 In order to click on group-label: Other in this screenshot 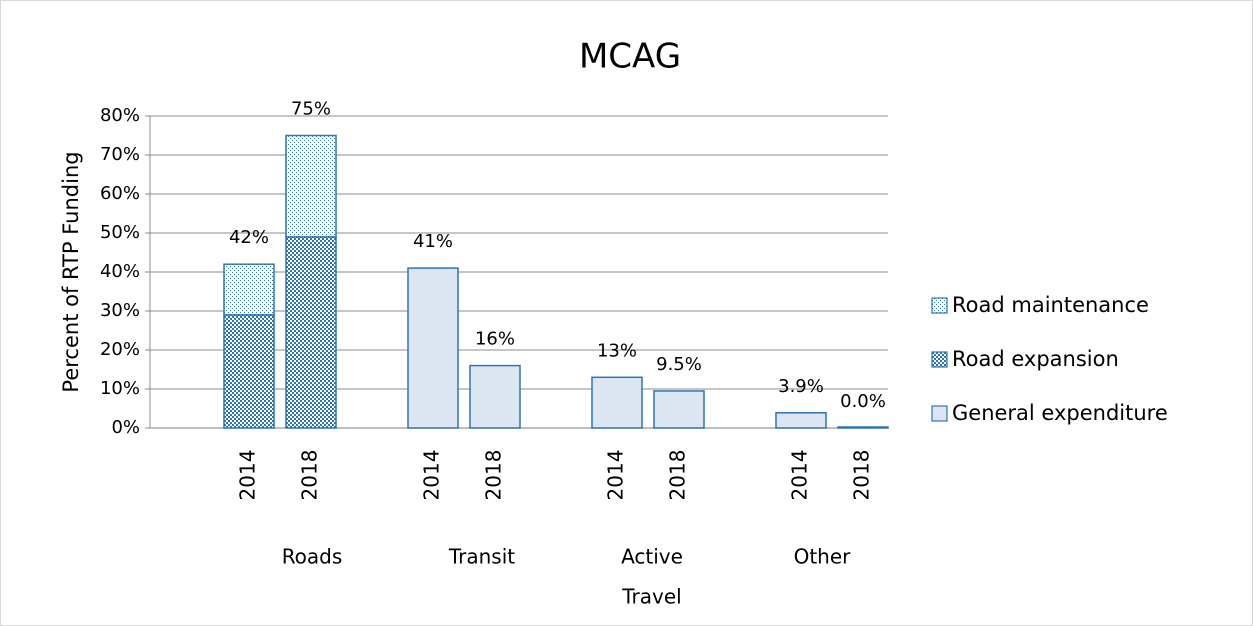, I will do `click(823, 557)`.